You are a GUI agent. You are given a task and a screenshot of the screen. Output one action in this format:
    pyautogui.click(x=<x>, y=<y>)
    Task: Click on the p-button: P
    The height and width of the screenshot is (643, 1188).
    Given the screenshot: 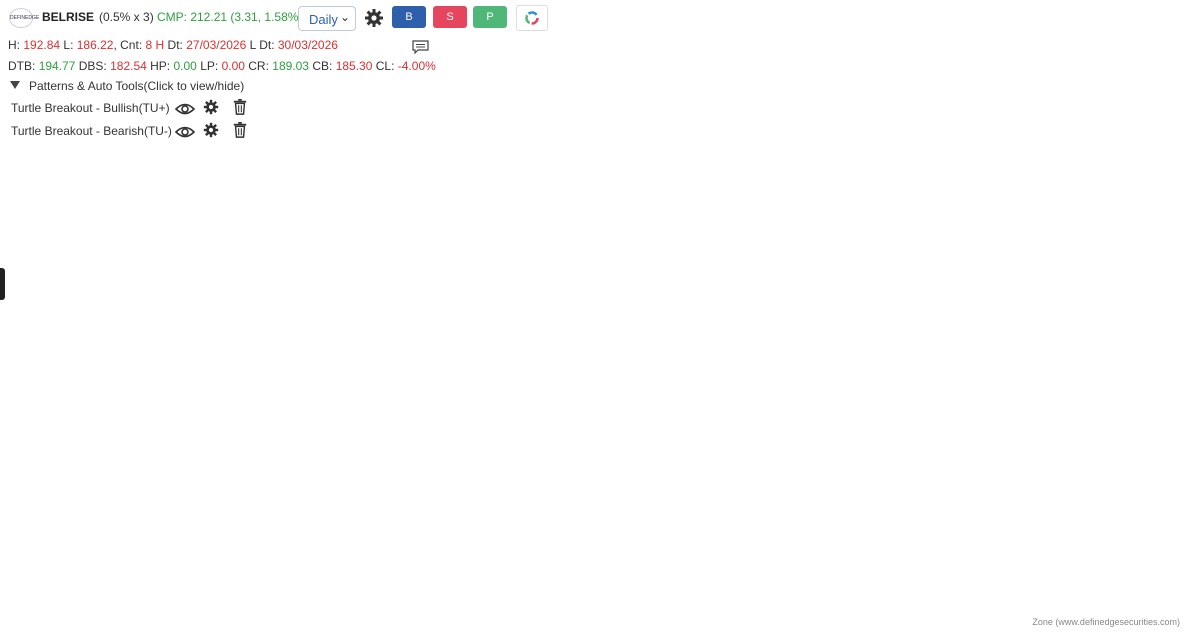 What is the action you would take?
    pyautogui.click(x=490, y=17)
    